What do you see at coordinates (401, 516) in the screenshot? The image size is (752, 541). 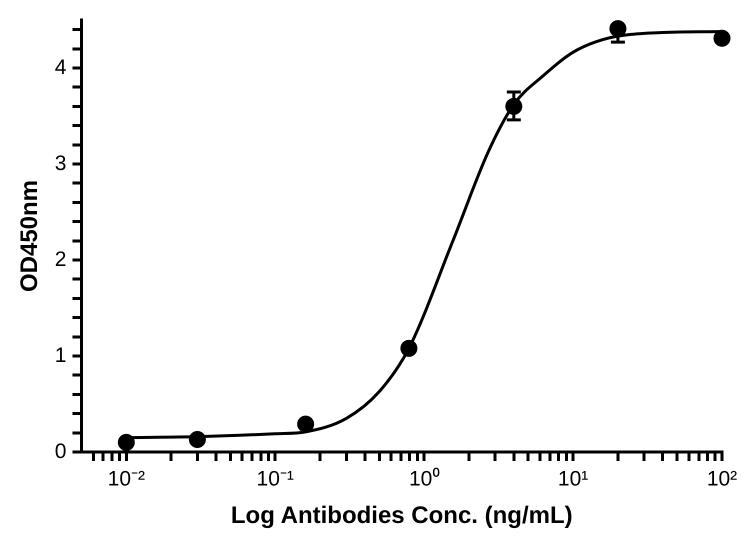 I see `x-axis-title: Log Antibodies Conc. (ng/mL)` at bounding box center [401, 516].